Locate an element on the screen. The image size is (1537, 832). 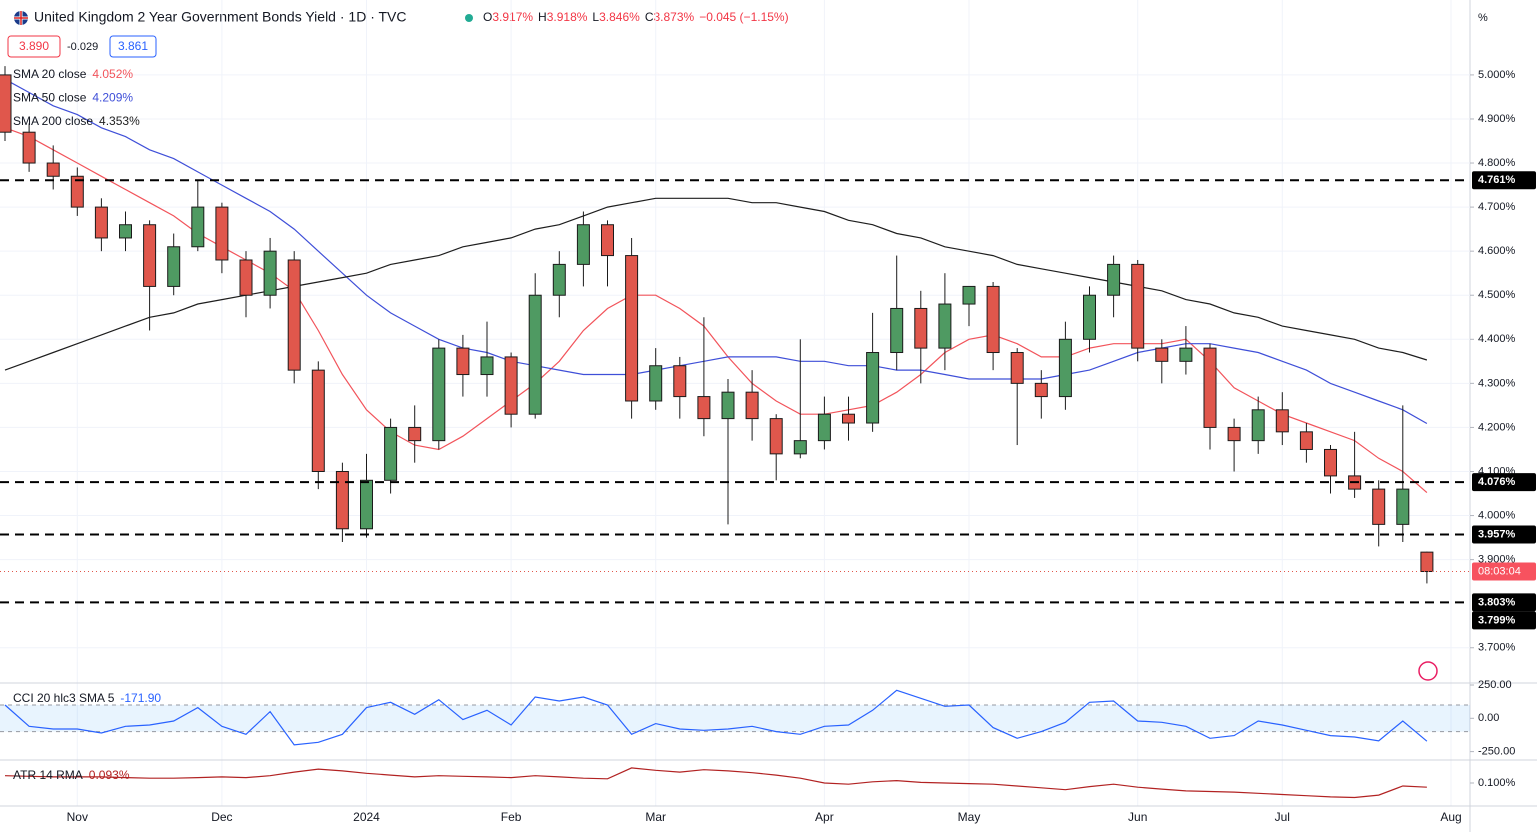
y-tick-label: 250.00 is located at coordinates (1495, 685).